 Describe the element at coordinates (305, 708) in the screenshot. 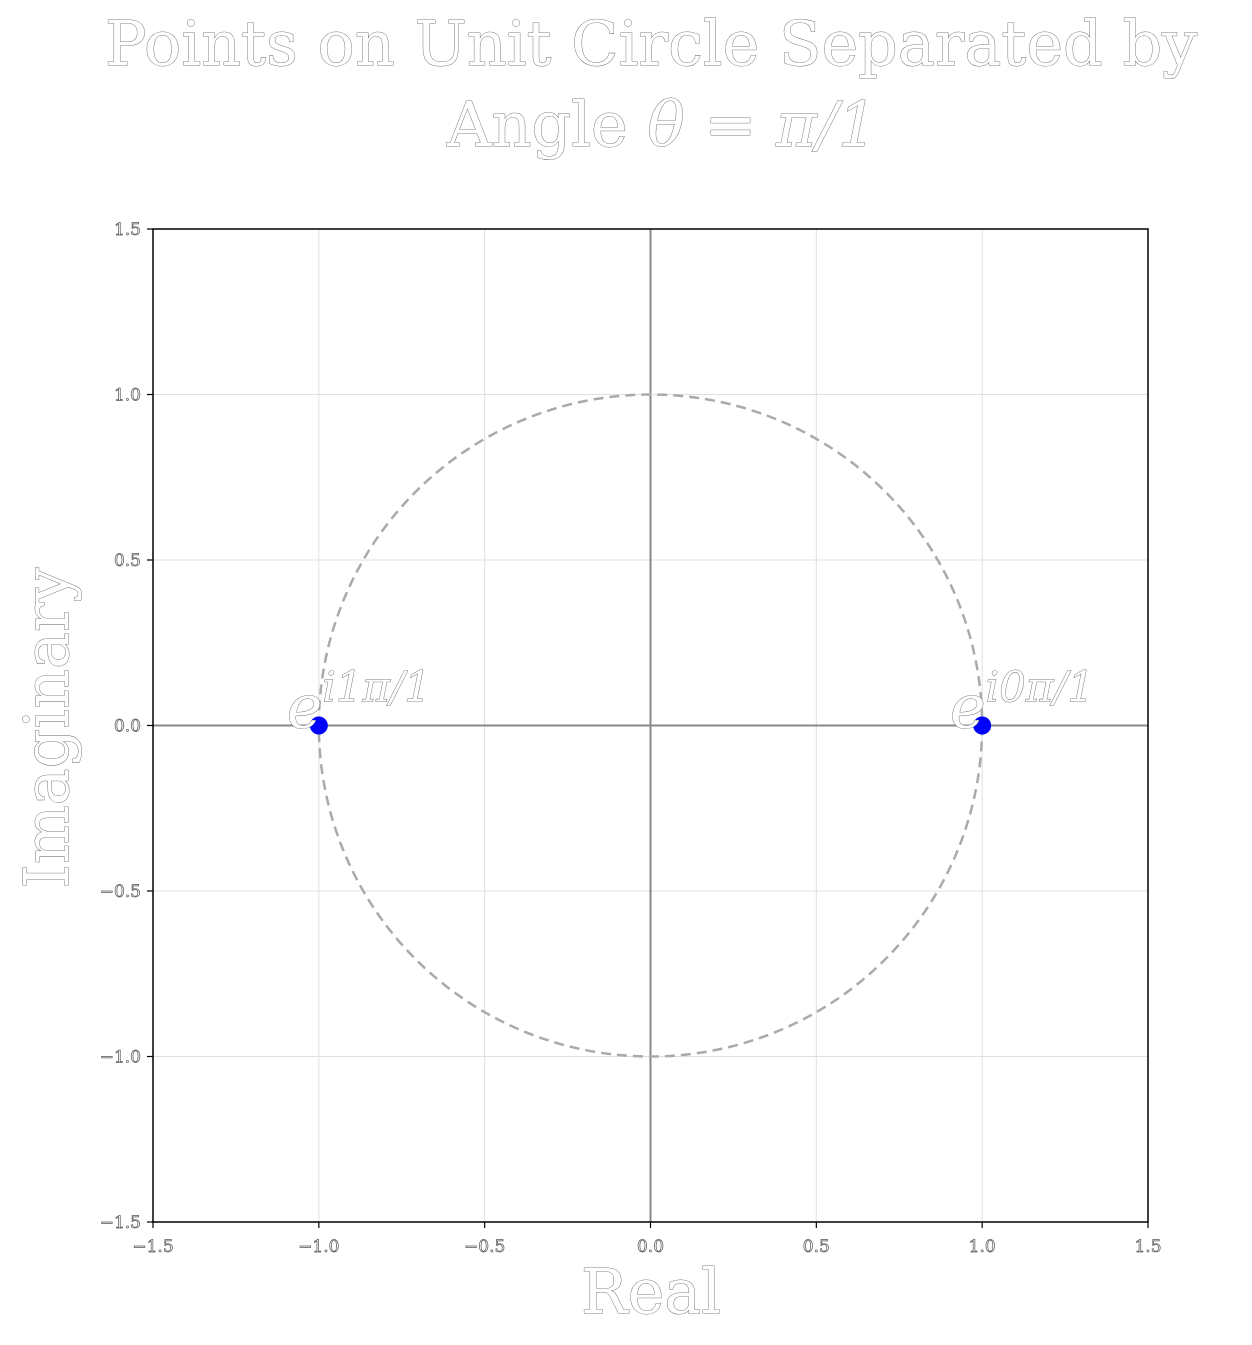

I see `point-label-base-1: e` at that location.